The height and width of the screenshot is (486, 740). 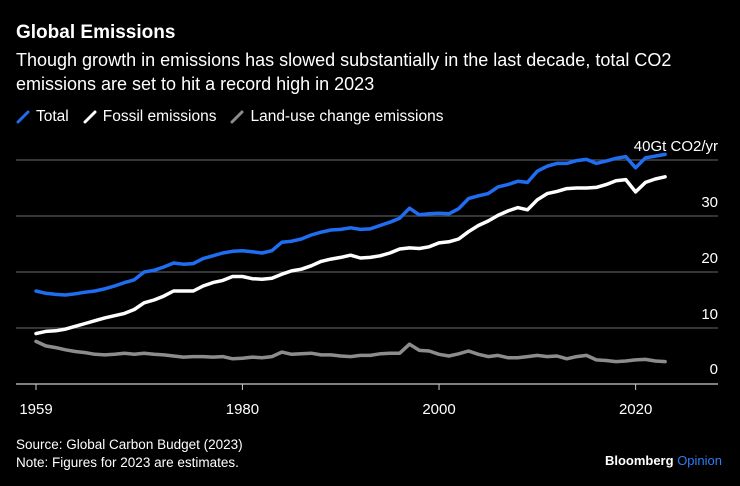 I want to click on y-tick-label: 20, so click(x=709, y=258).